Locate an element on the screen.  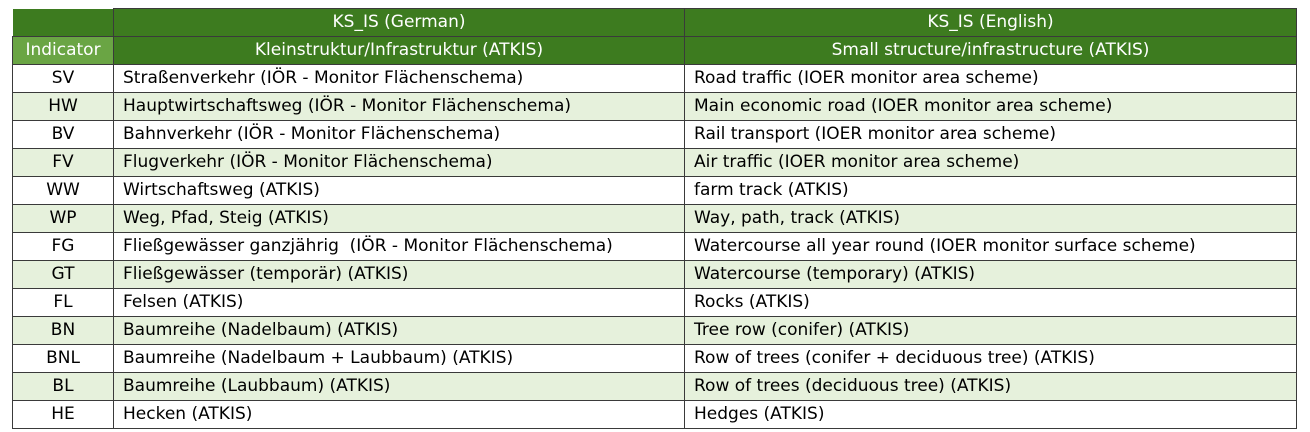
indicator-cell: WW is located at coordinates (63, 190).